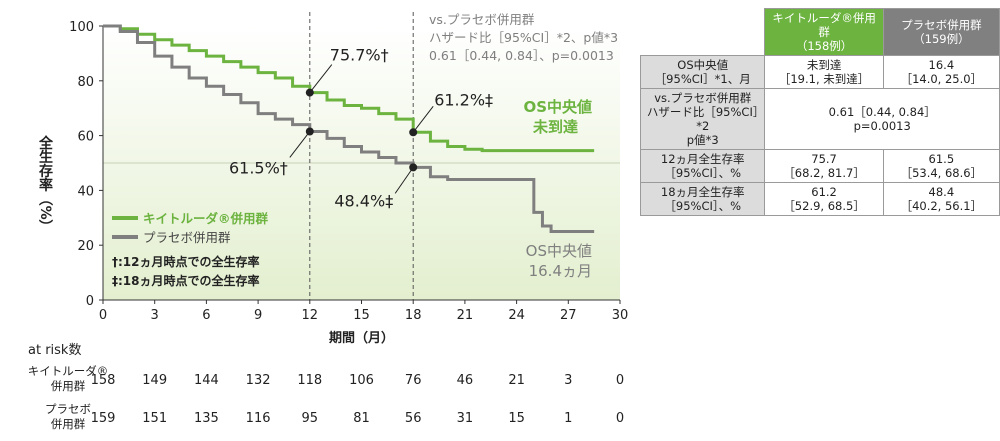 Image resolution: width=1000 pixels, height=441 pixels. What do you see at coordinates (824, 166) in the screenshot?
I see `table-cell: 75.7 ［68.2, 81.7］` at bounding box center [824, 166].